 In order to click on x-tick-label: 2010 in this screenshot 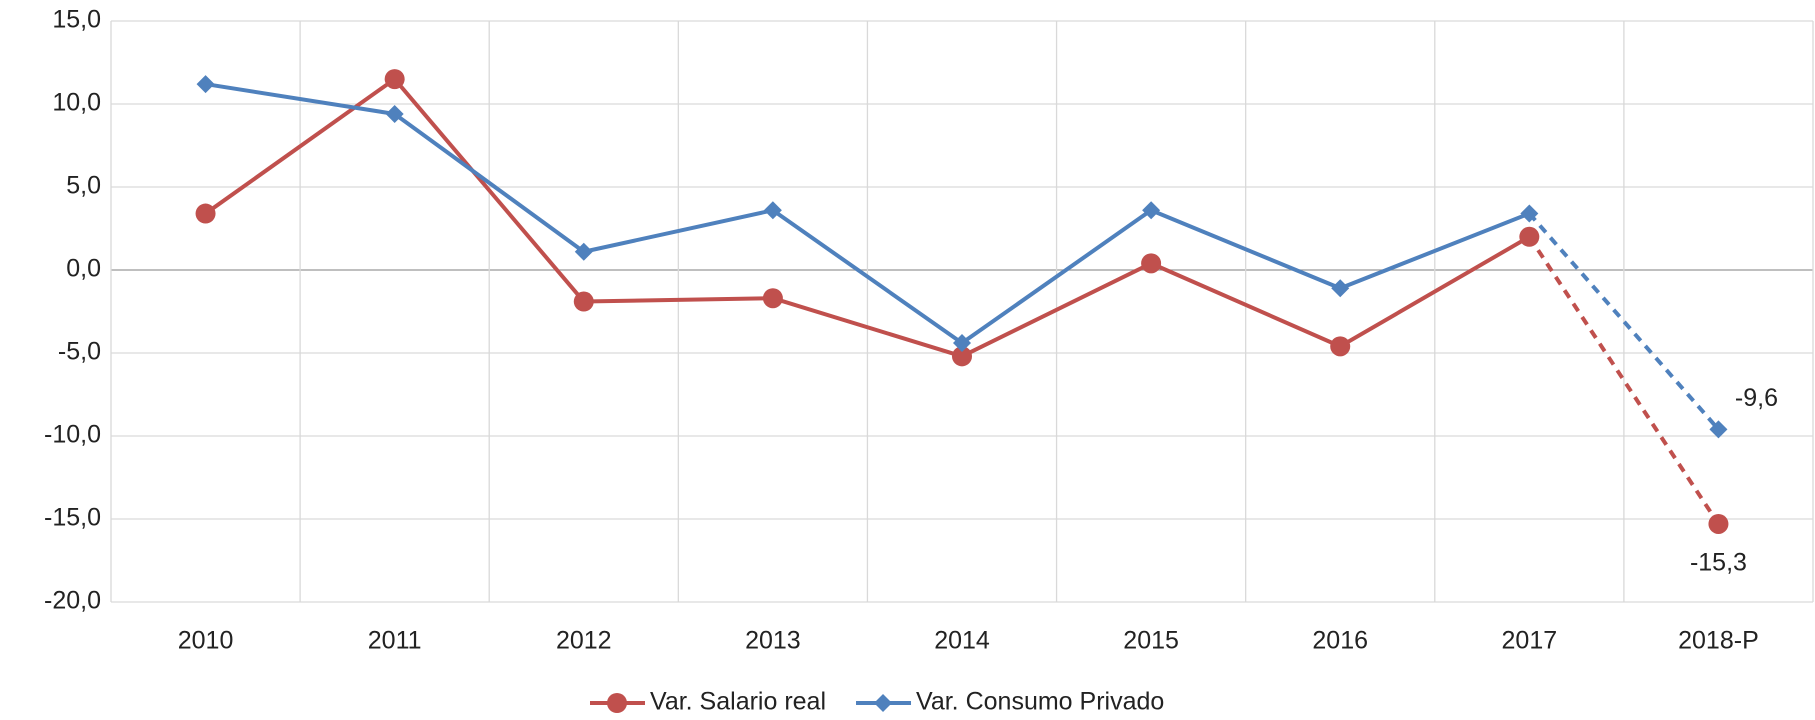, I will do `click(206, 641)`.